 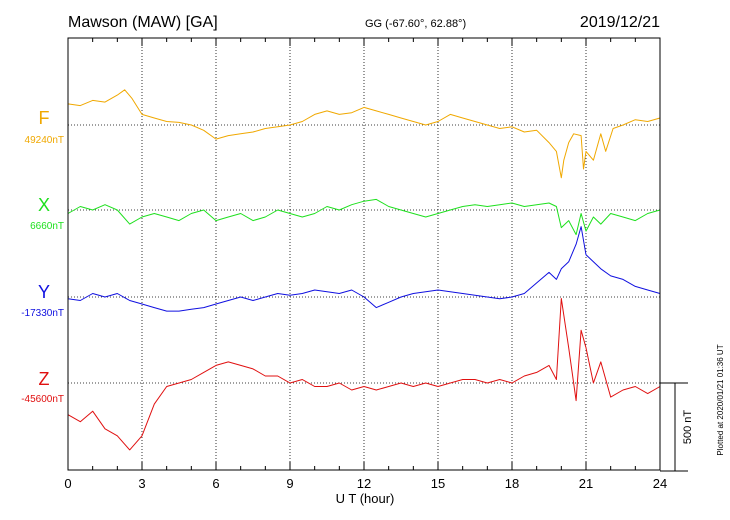 What do you see at coordinates (364, 134) in the screenshot?
I see `series-line-f` at bounding box center [364, 134].